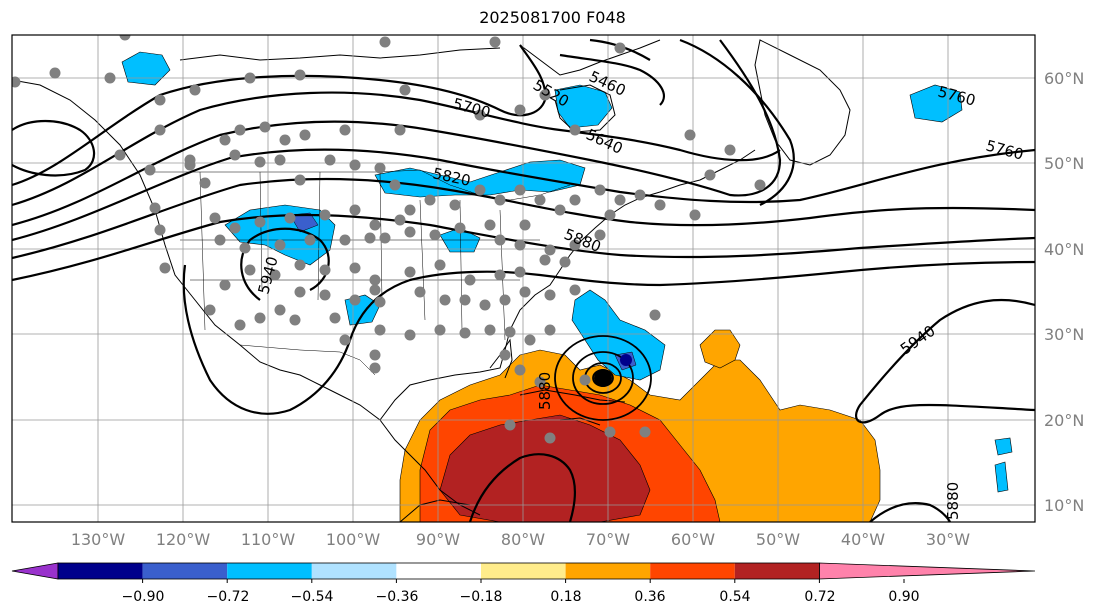 The image size is (1105, 615). Describe the element at coordinates (948, 539) in the screenshot. I see `longitude-label: 30°W` at that location.